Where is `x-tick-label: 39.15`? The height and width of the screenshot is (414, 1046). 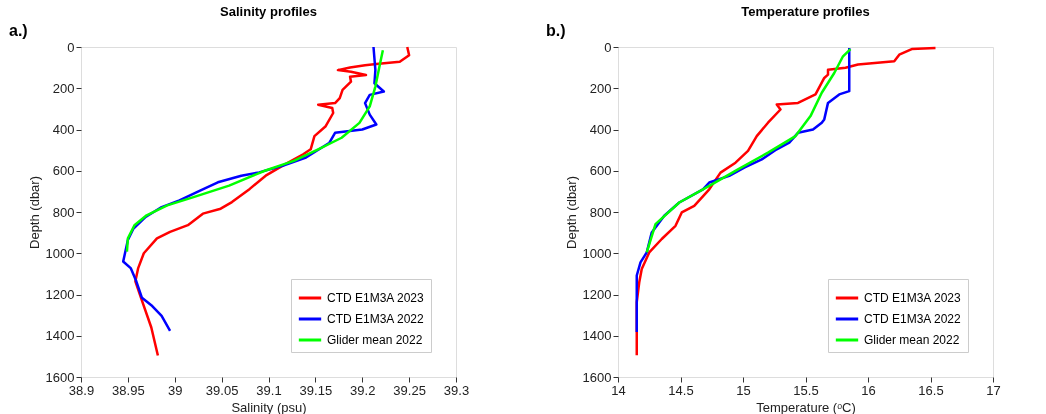
x-tick-label: 39.15 is located at coordinates (316, 390).